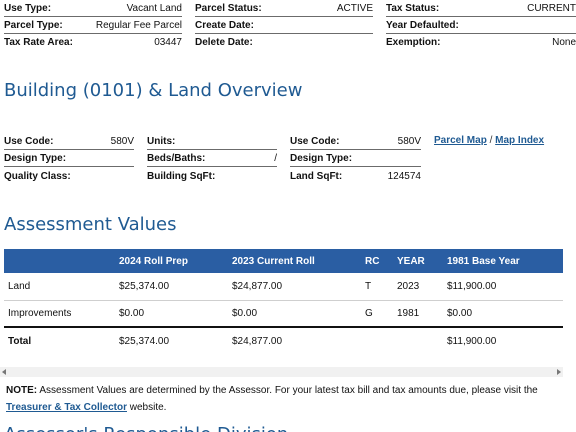 The width and height of the screenshot is (576, 432). I want to click on use-type-label: Use Type:, so click(28, 8).